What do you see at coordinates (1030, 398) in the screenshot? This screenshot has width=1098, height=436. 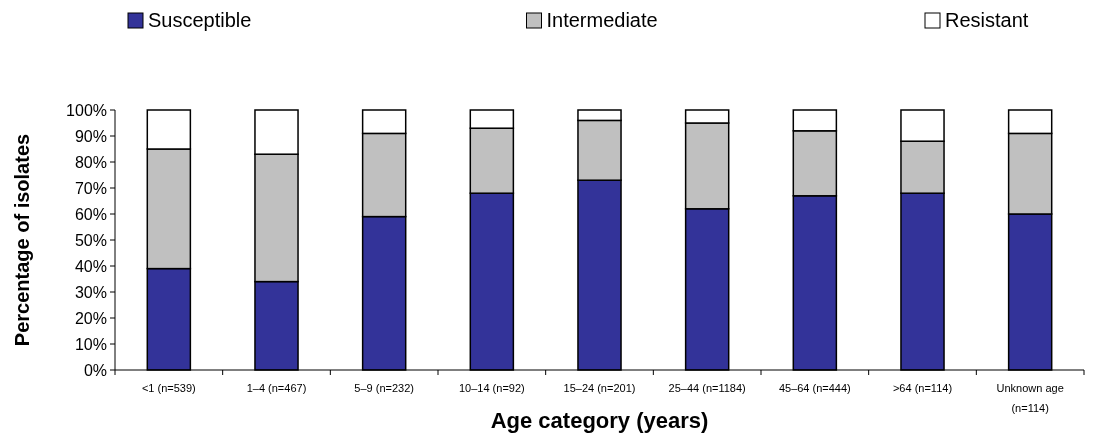 I see `x-tick-label: Unknown age (n=114)` at bounding box center [1030, 398].